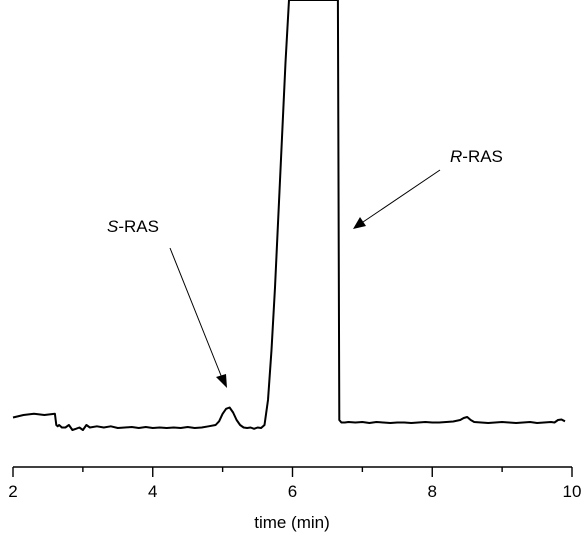 The height and width of the screenshot is (533, 586). What do you see at coordinates (196, 313) in the screenshot?
I see `s-ras-arrow-line` at bounding box center [196, 313].